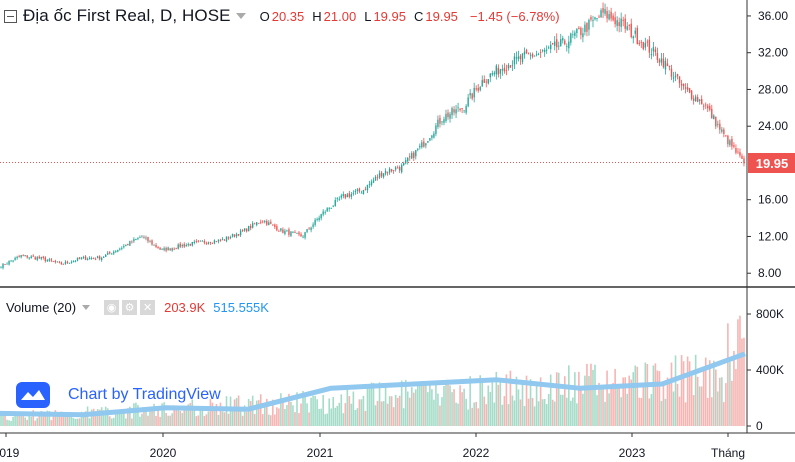  What do you see at coordinates (127, 15) in the screenshot?
I see `symbol-title: Địa ốc First Real, D, HOSE` at bounding box center [127, 15].